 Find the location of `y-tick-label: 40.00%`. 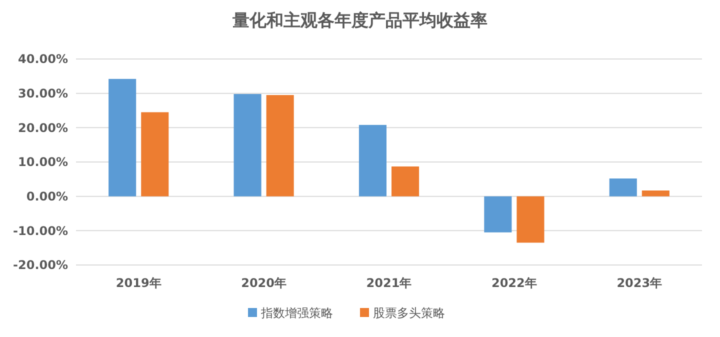

y-tick-label: 40.00% is located at coordinates (43, 59).